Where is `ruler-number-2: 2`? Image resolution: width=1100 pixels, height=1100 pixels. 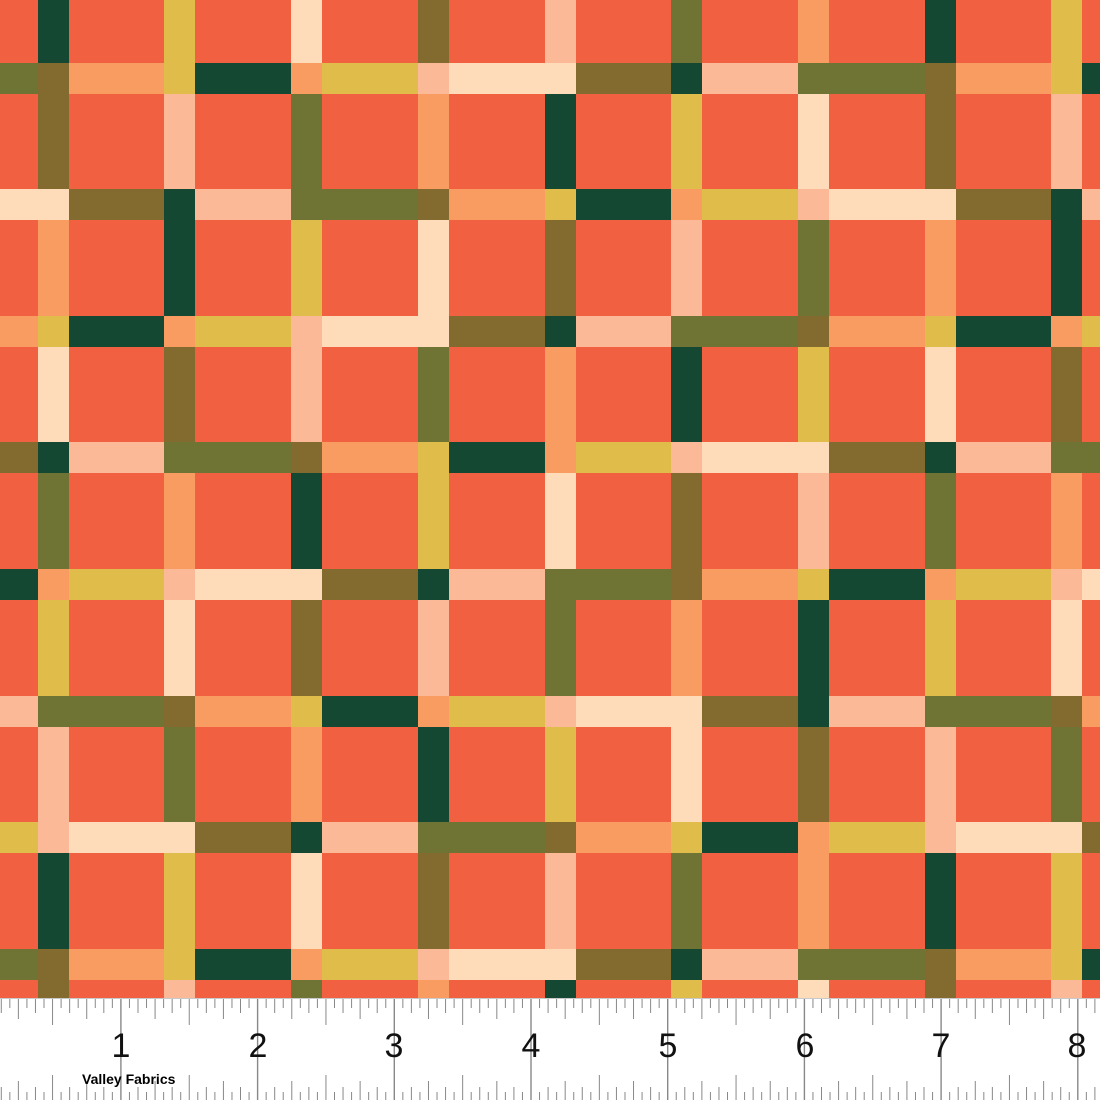 ruler-number-2: 2 is located at coordinates (258, 1046).